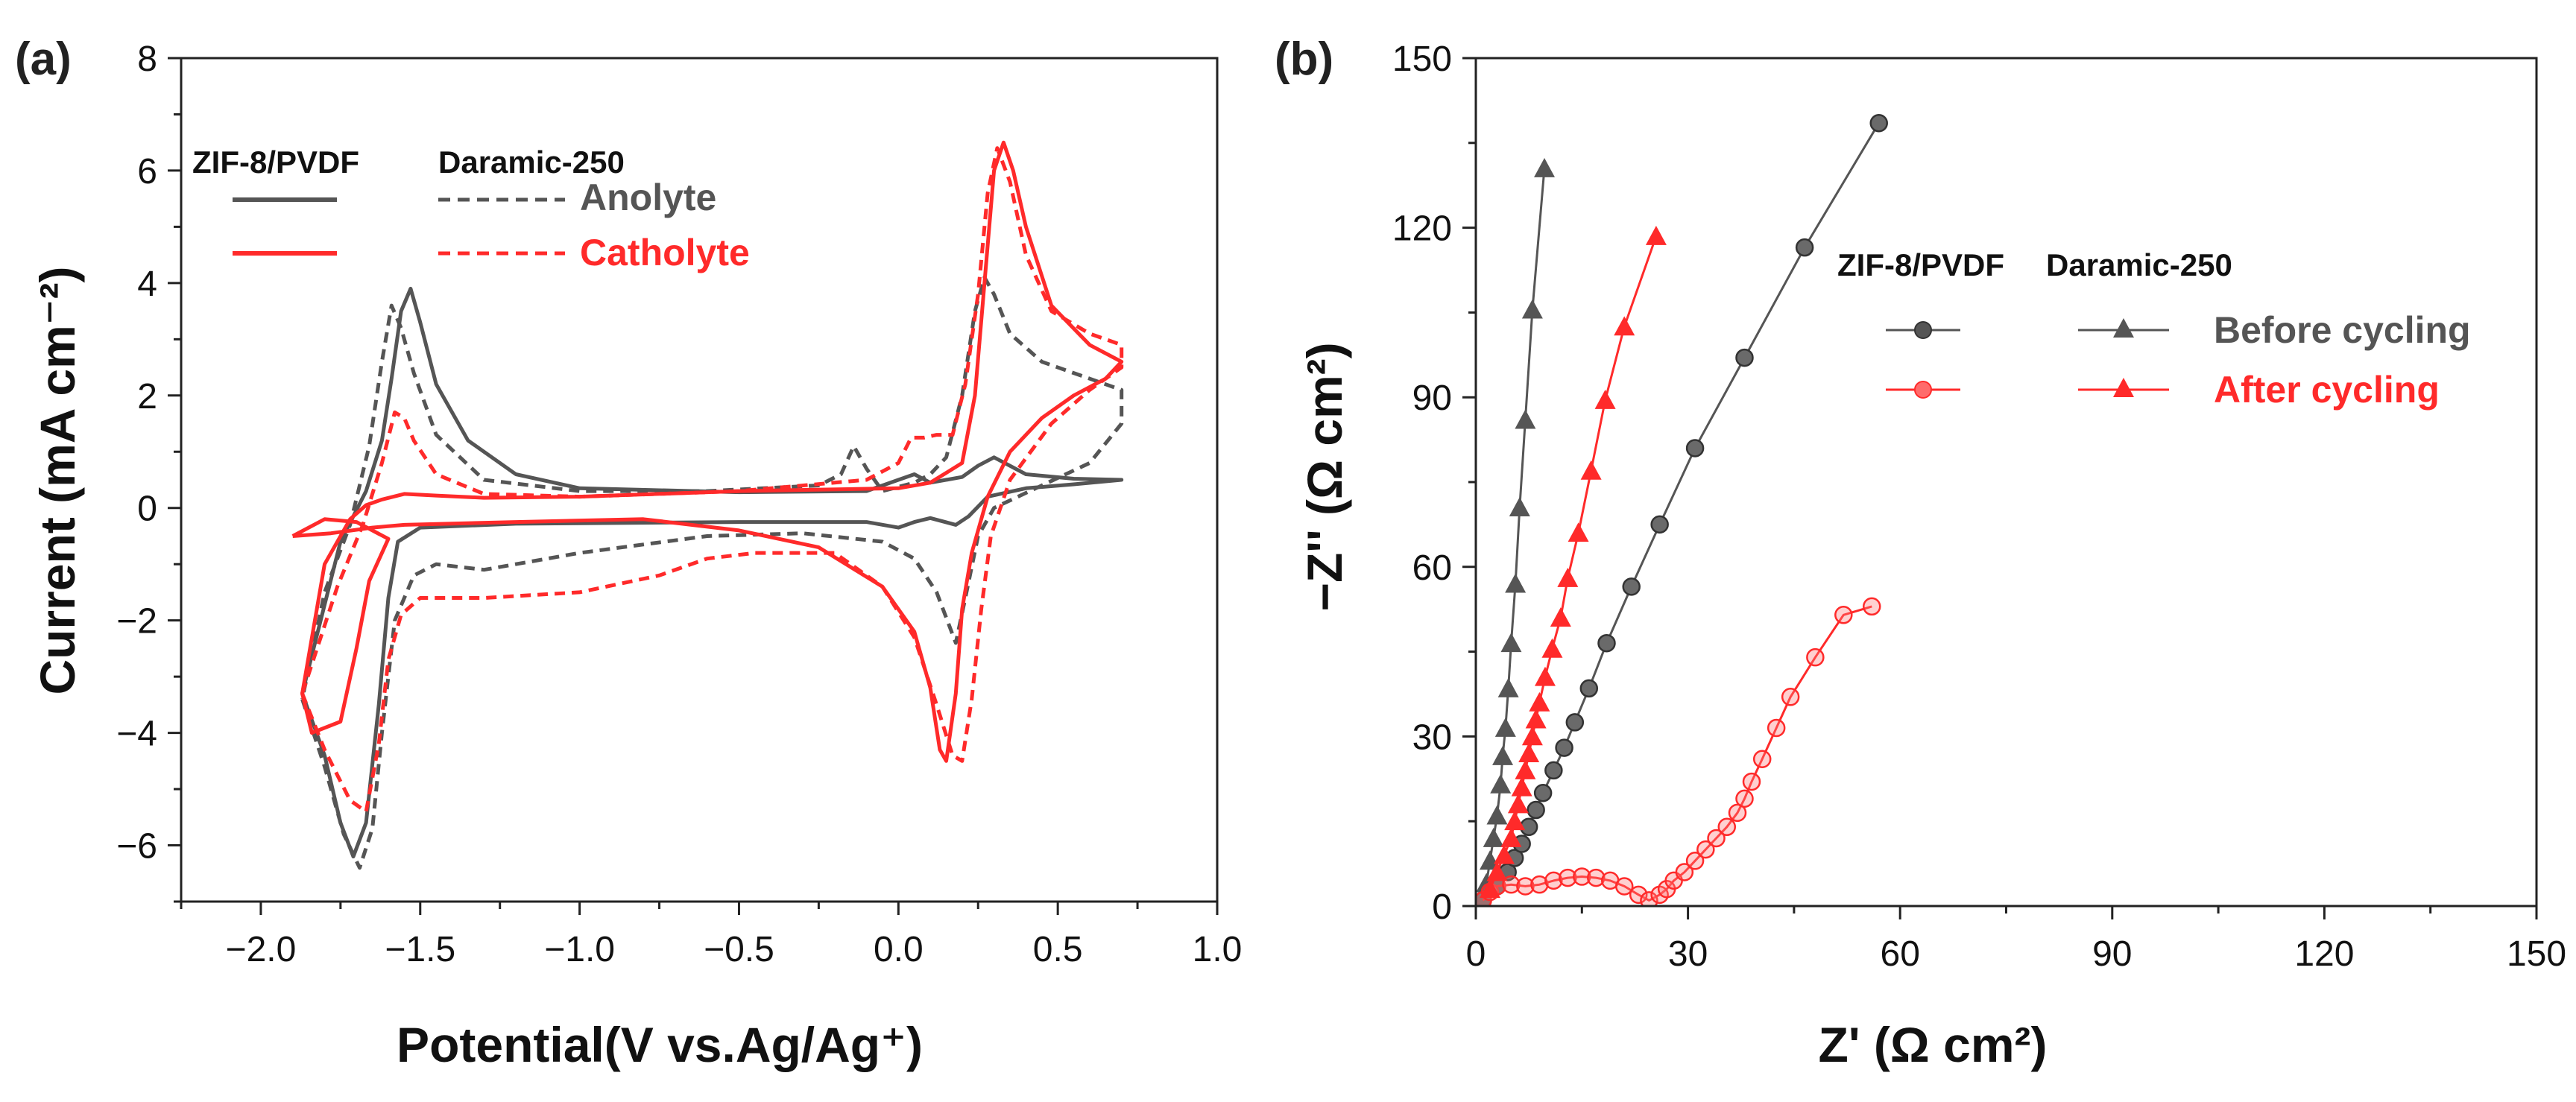  What do you see at coordinates (275, 162) in the screenshot?
I see `legend-a-col-zif8: ZIF-8/PVDF` at bounding box center [275, 162].